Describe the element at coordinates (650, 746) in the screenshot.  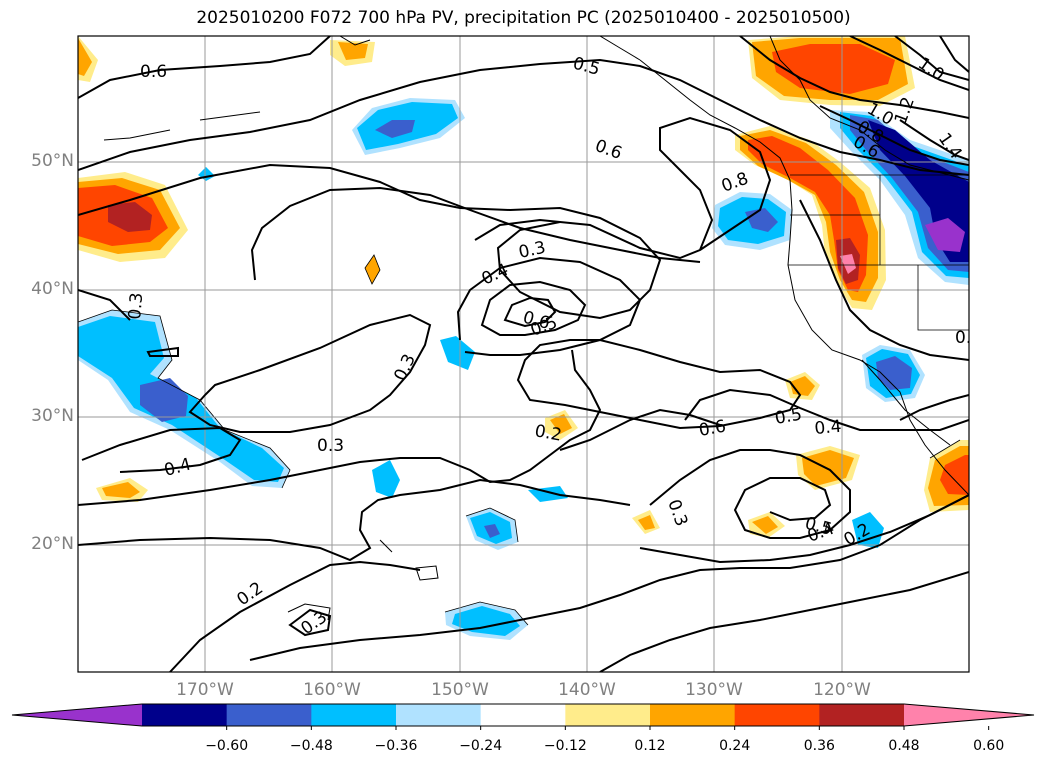
I see `colorbar-tick-label: 0.12` at that location.